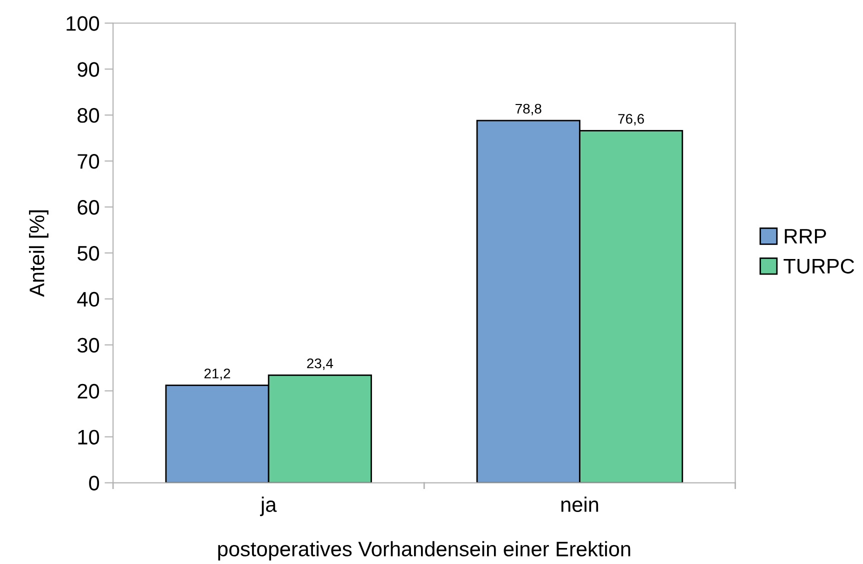 The width and height of the screenshot is (863, 564). I want to click on data-label: 21,2, so click(217, 374).